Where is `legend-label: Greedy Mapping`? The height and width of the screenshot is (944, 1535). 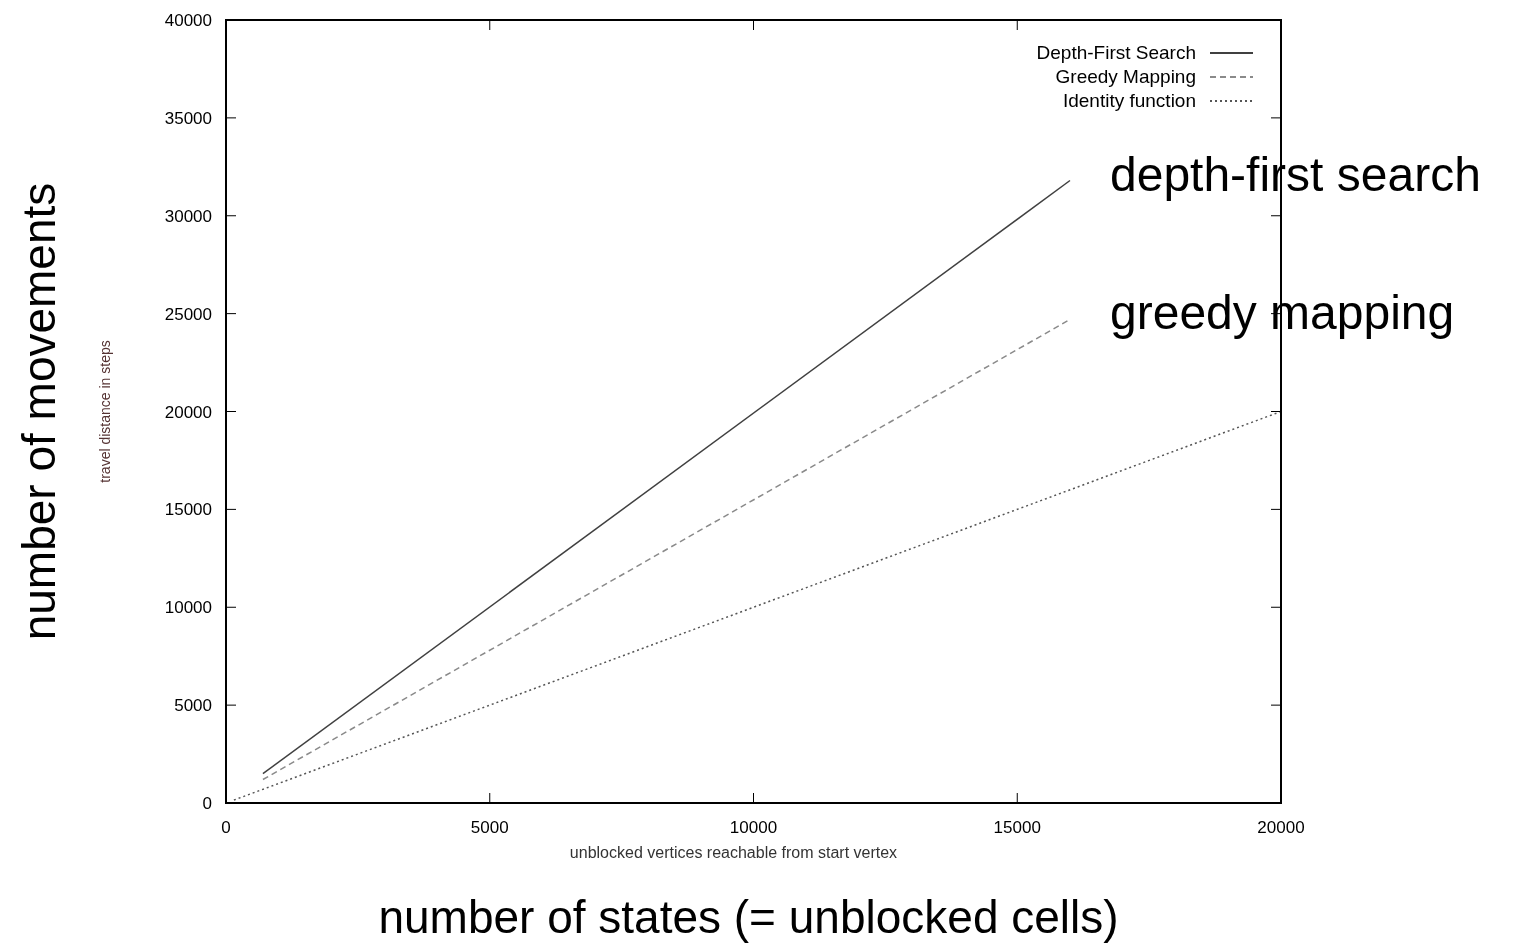
legend-label: Greedy Mapping is located at coordinates (1125, 76).